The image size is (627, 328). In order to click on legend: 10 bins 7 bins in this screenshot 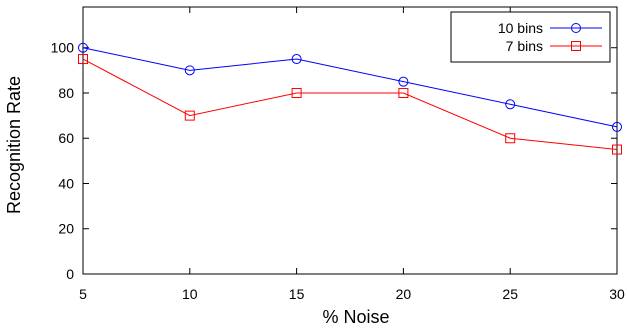, I will do `click(530, 37)`.